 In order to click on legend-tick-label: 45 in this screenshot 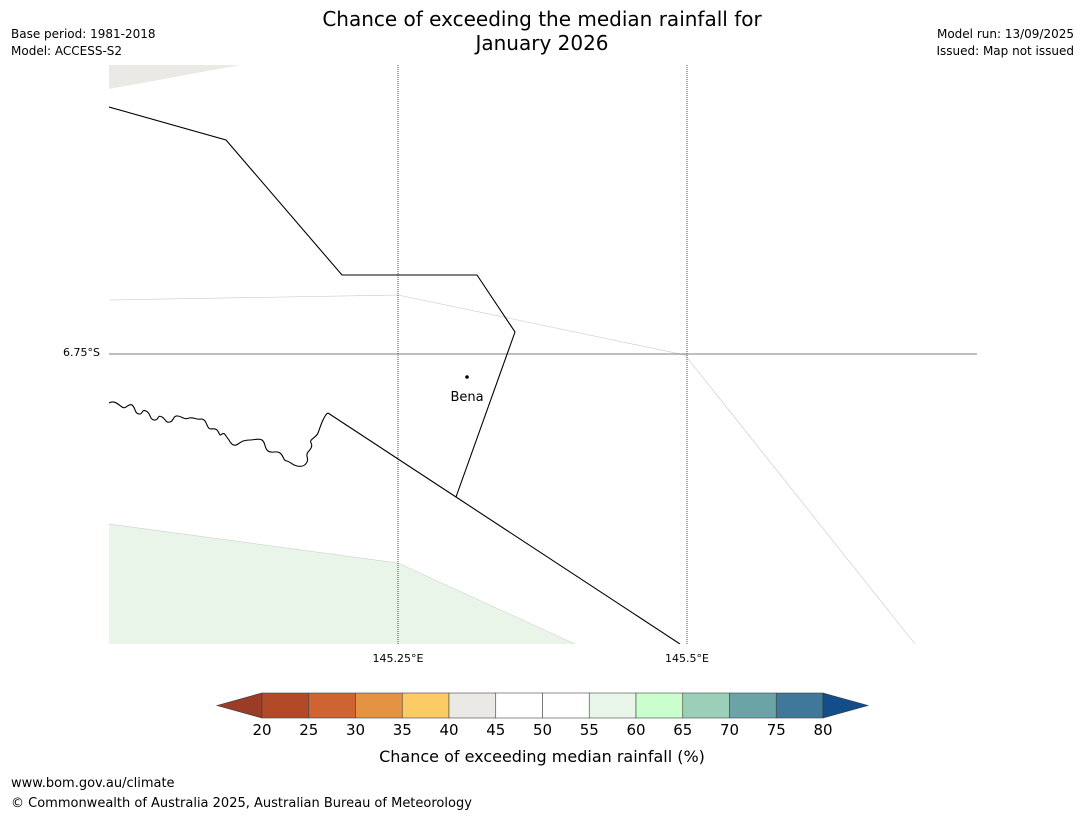, I will do `click(495, 730)`.